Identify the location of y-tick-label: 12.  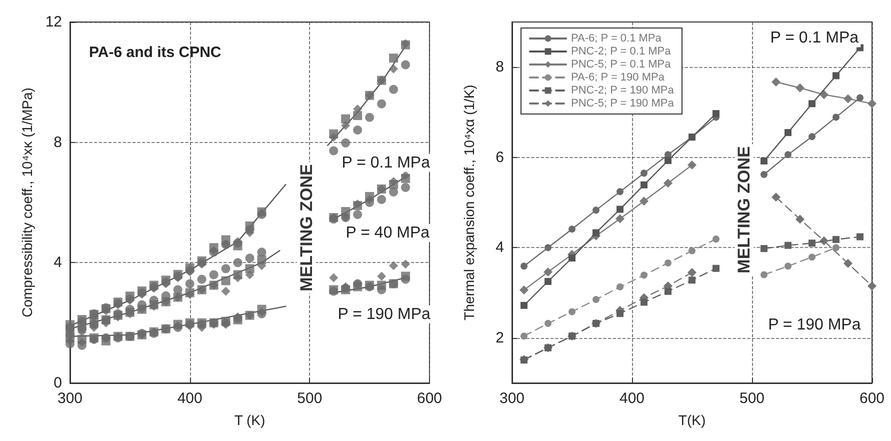
(53, 22).